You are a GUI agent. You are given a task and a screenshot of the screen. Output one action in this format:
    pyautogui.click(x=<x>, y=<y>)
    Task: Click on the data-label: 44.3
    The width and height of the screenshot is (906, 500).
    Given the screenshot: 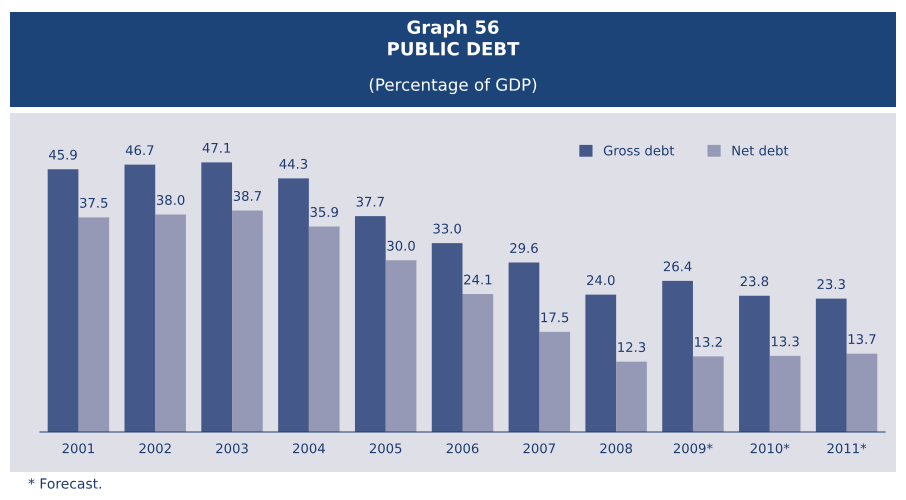 What is the action you would take?
    pyautogui.click(x=293, y=163)
    